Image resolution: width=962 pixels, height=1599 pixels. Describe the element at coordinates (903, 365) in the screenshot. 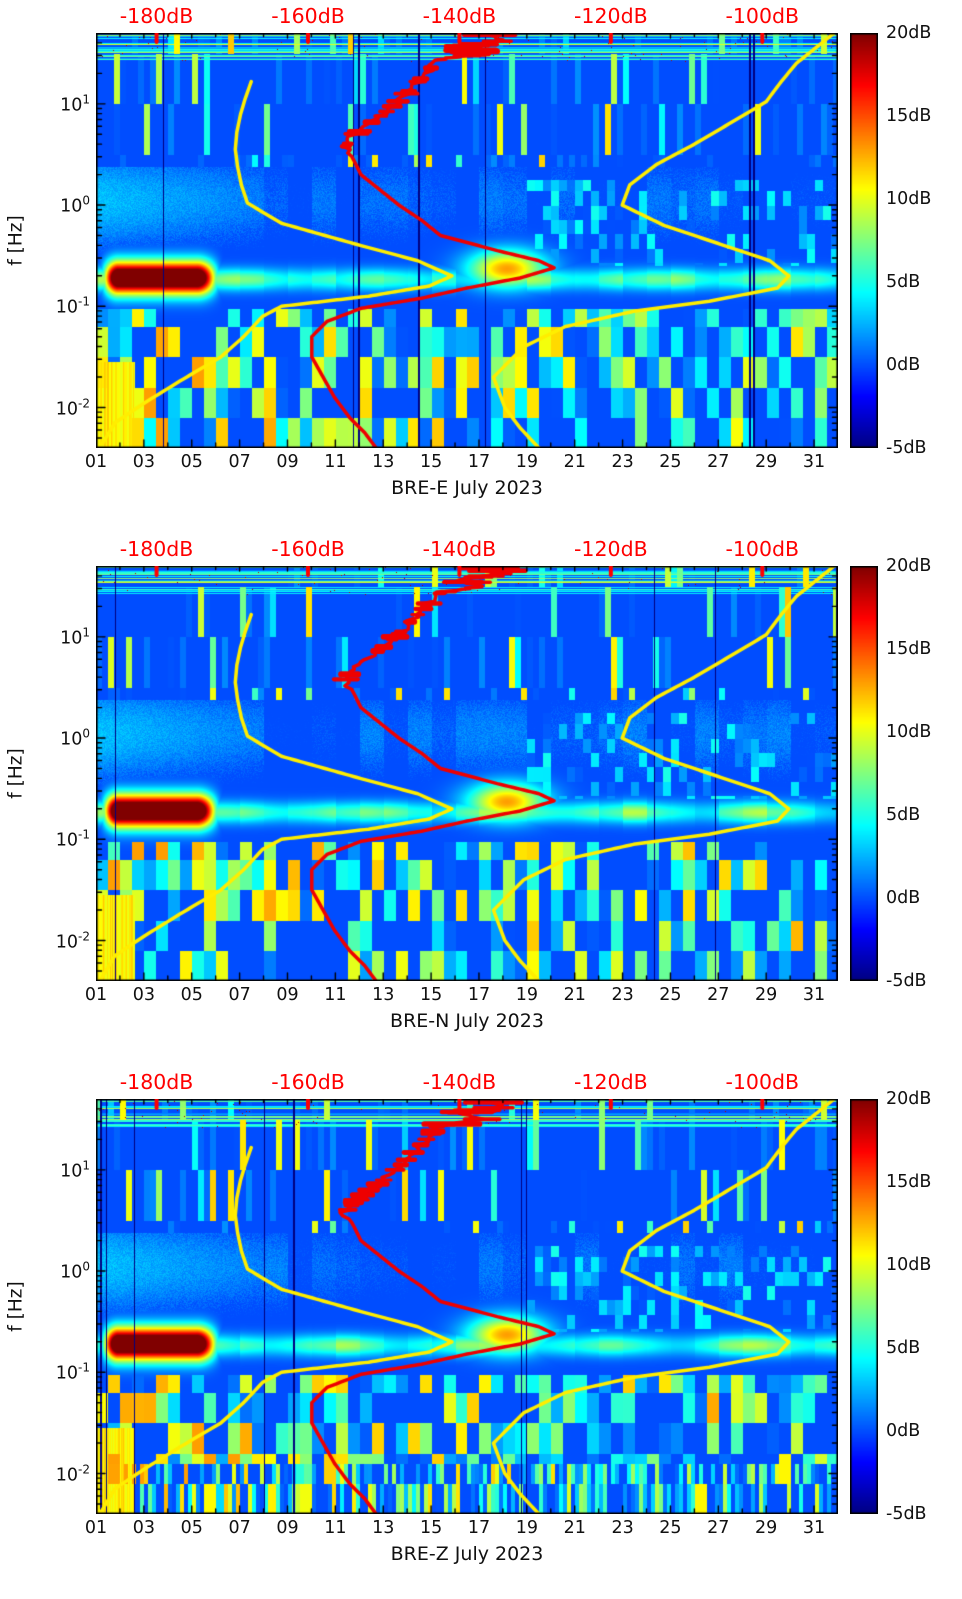

I see `colorbar-tick-label: 0dB` at that location.